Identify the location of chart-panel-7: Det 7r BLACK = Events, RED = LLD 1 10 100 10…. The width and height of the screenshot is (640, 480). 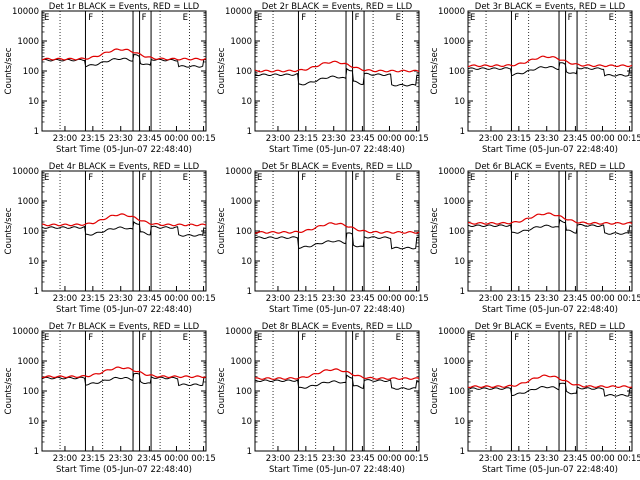
(110, 398).